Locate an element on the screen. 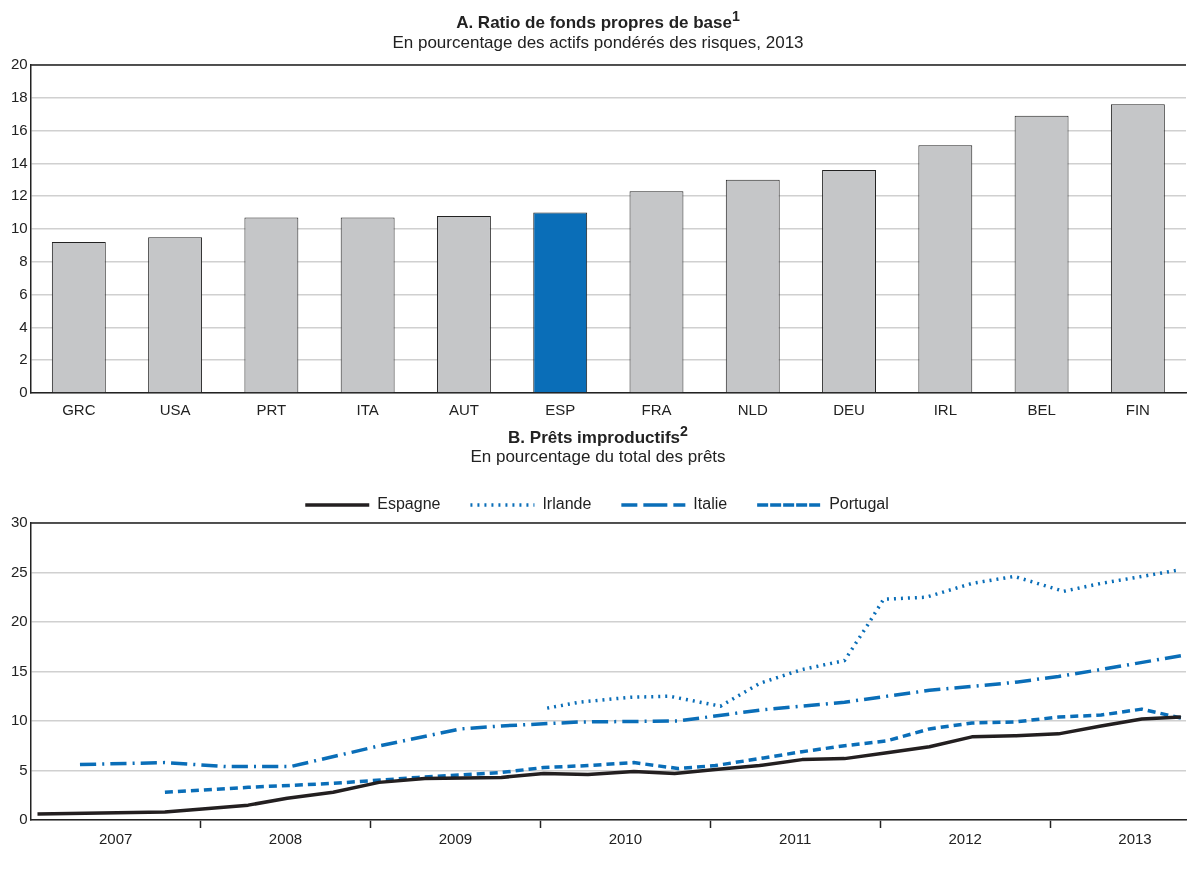 The image size is (1198, 880). x-tick-label: 2007 is located at coordinates (115, 839).